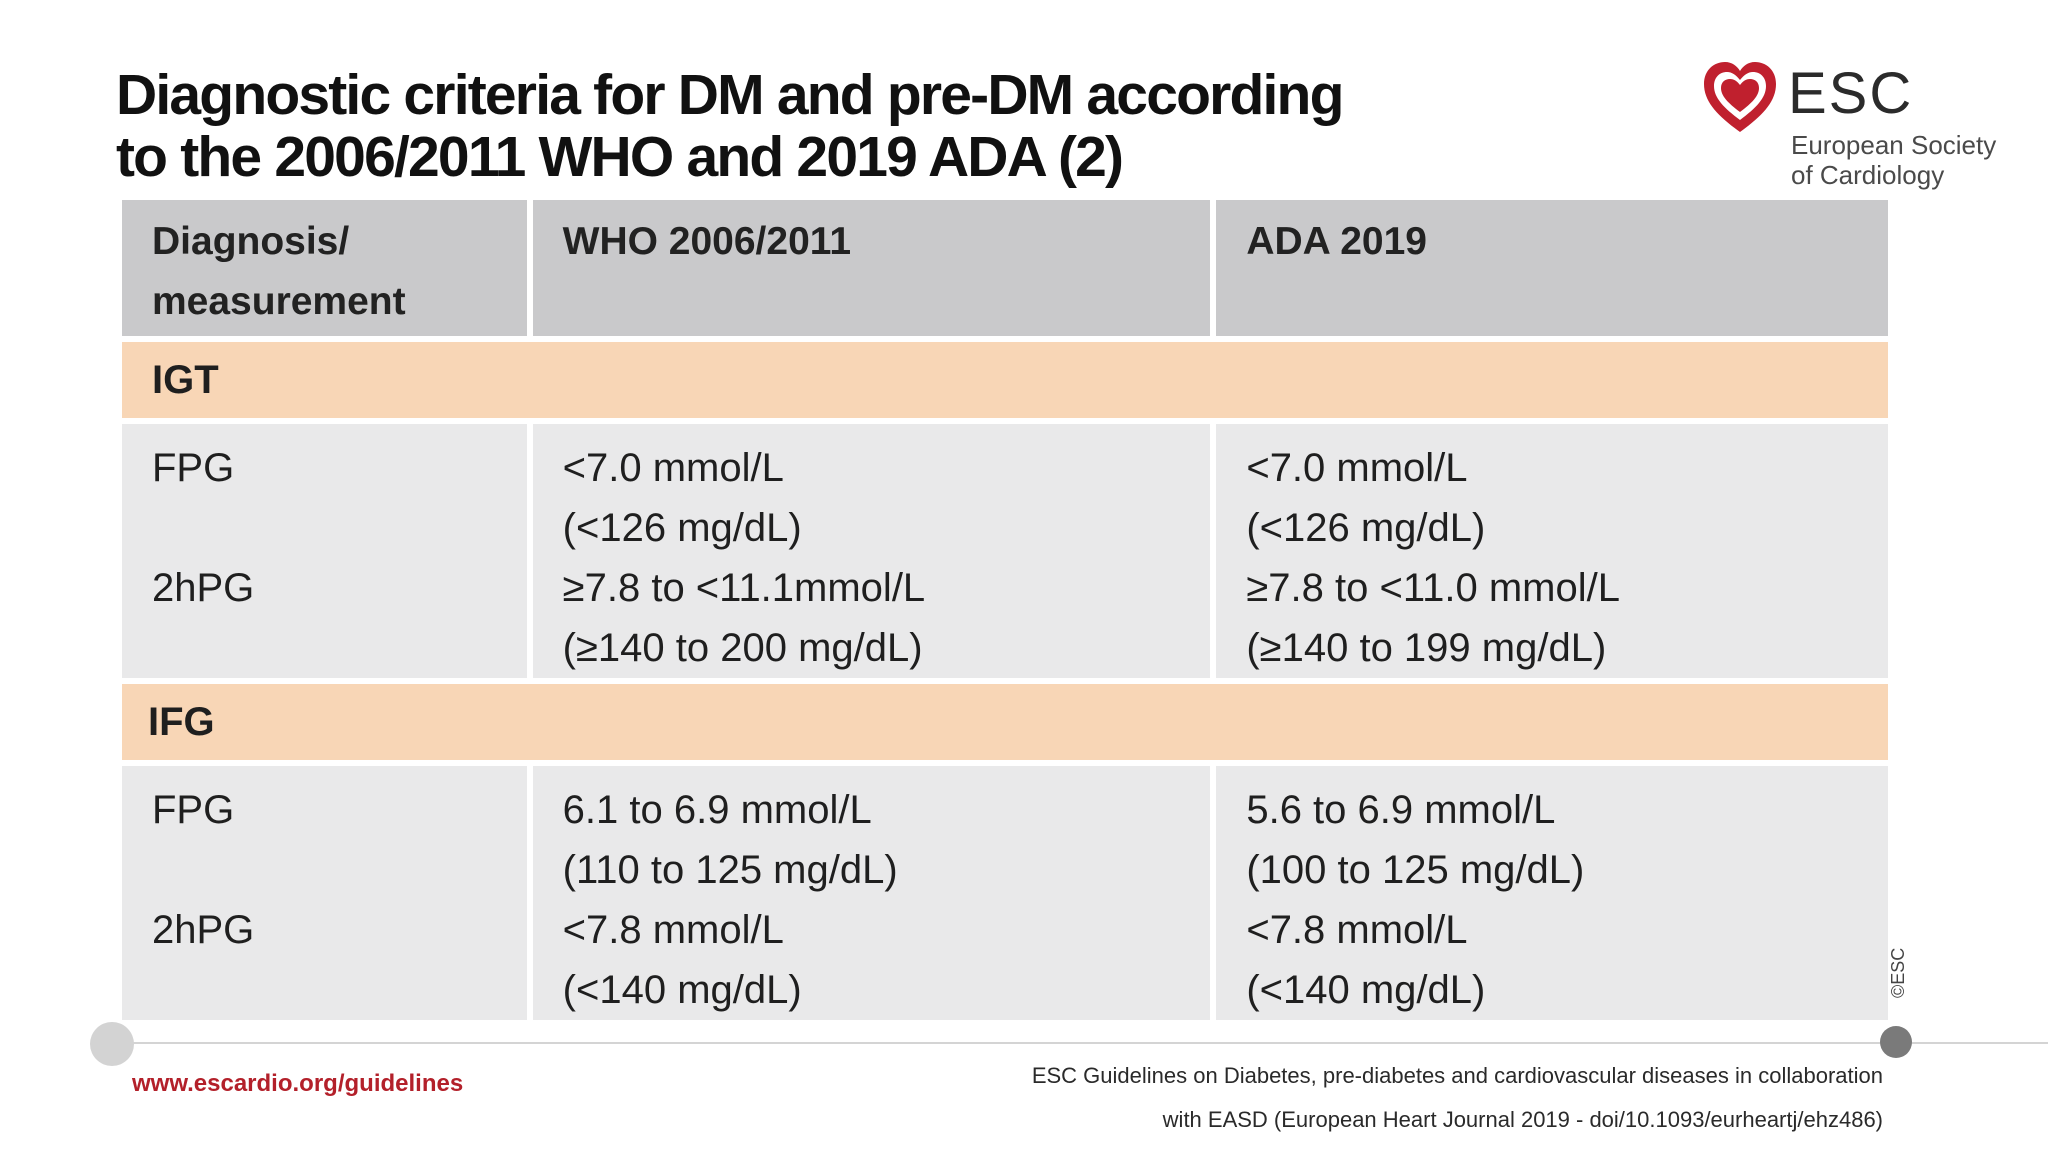 The width and height of the screenshot is (2048, 1152). What do you see at coordinates (742, 648) in the screenshot?
I see `who-value: (≥140 to 200 mg/dL)` at bounding box center [742, 648].